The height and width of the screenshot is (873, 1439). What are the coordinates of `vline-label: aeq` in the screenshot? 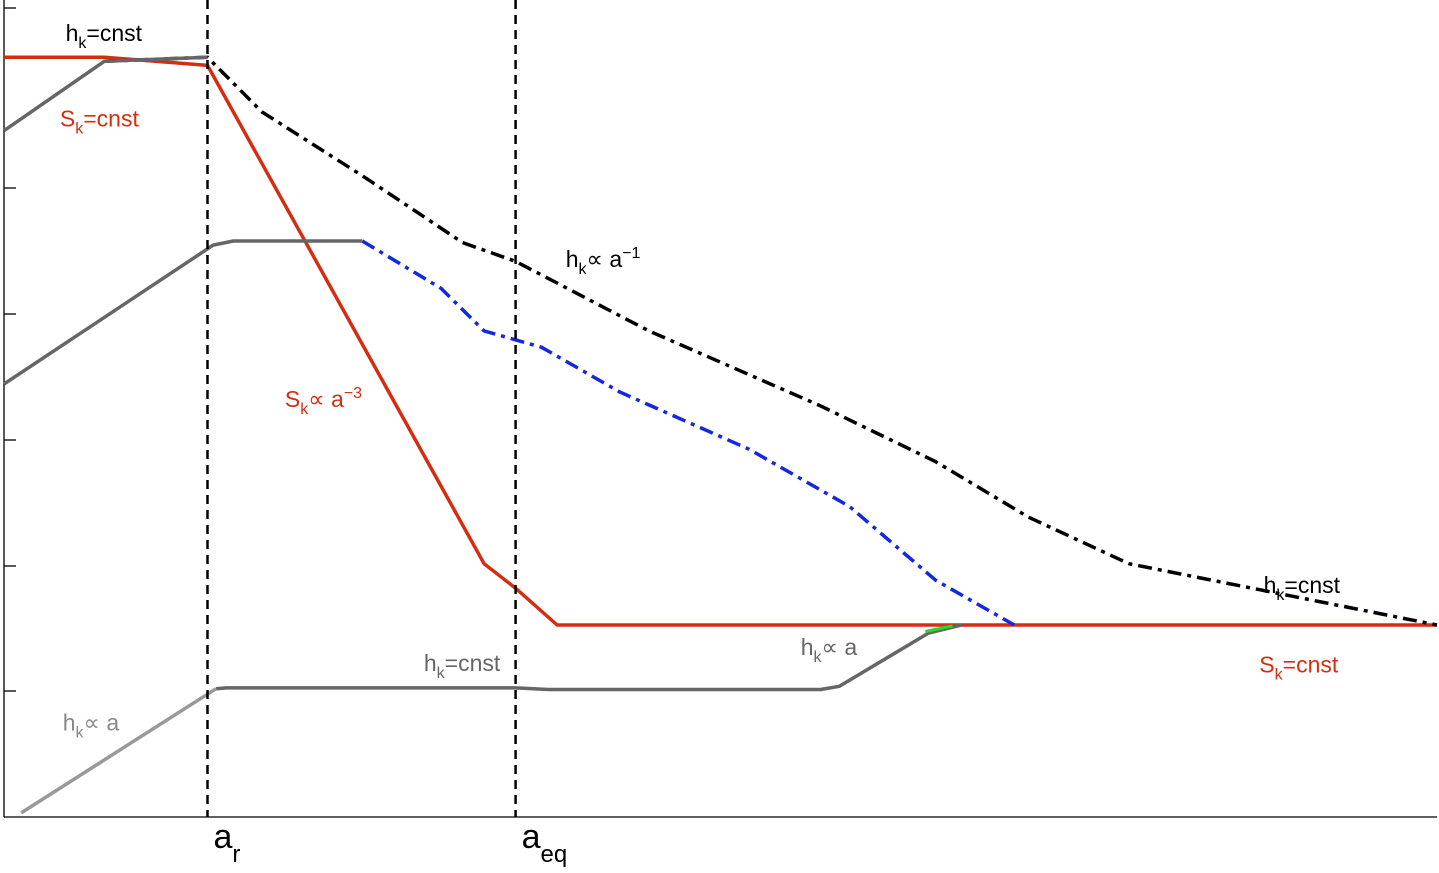 It's located at (545, 843).